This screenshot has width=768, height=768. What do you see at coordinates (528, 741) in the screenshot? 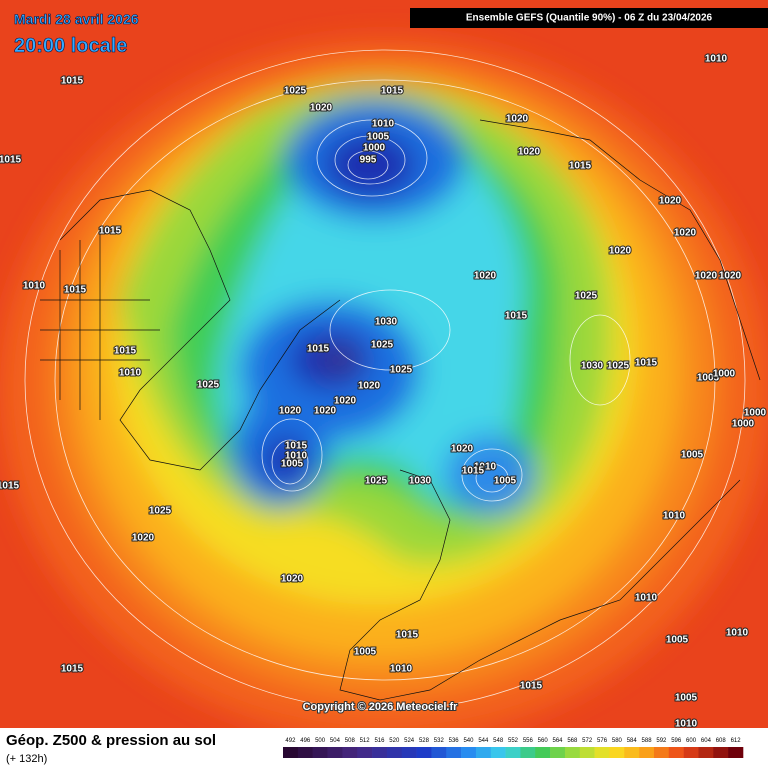
I see `scale-label: 556` at bounding box center [528, 741].